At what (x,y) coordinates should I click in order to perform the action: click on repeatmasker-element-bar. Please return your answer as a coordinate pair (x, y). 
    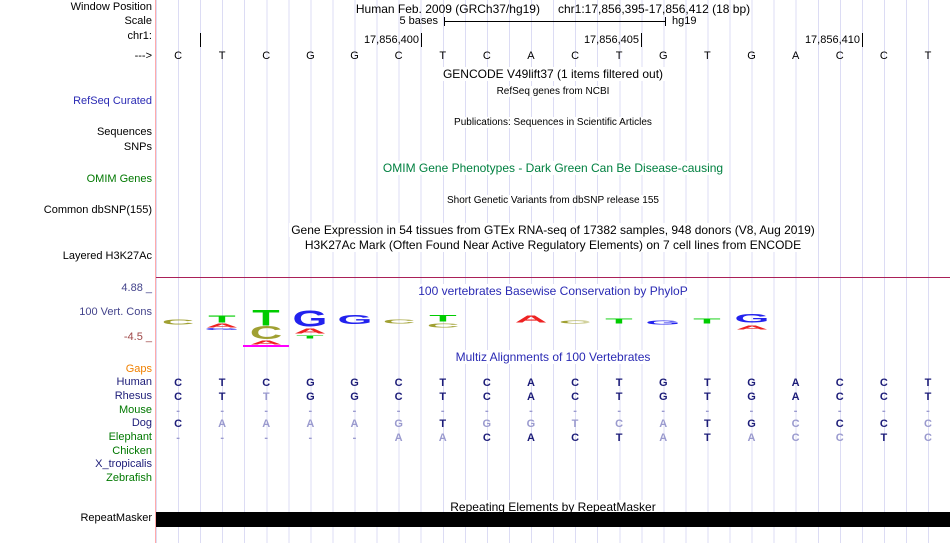
    Looking at the image, I should click on (553, 519).